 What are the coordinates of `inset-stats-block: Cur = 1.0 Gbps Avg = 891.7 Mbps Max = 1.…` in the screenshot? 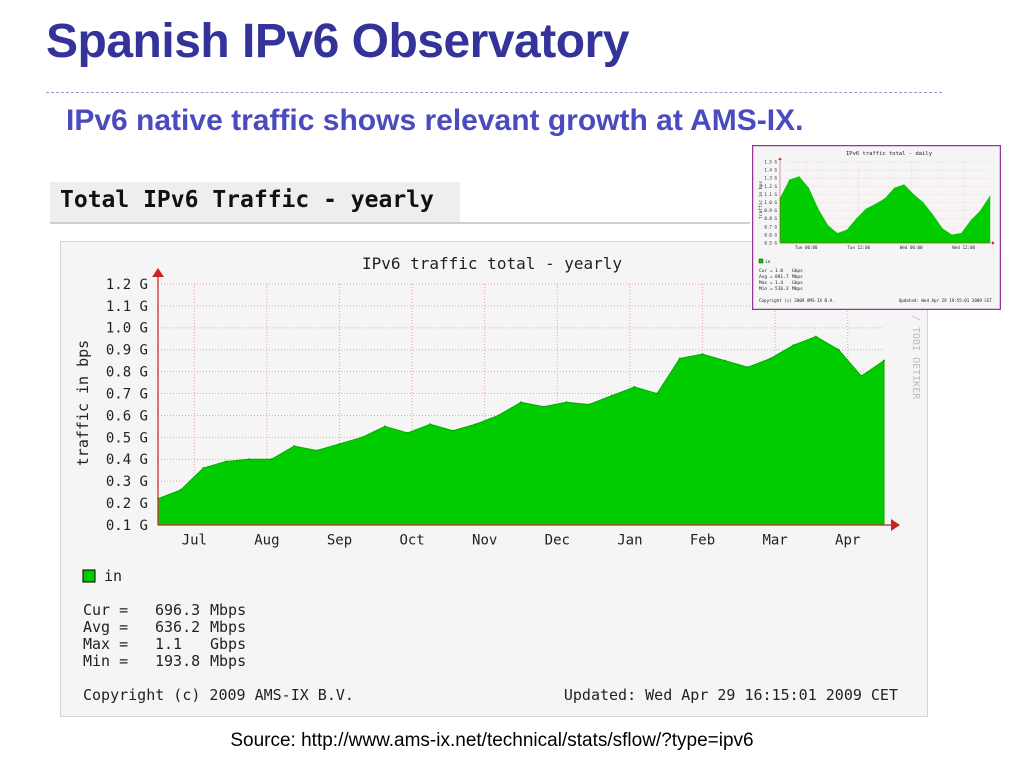 It's located at (781, 280).